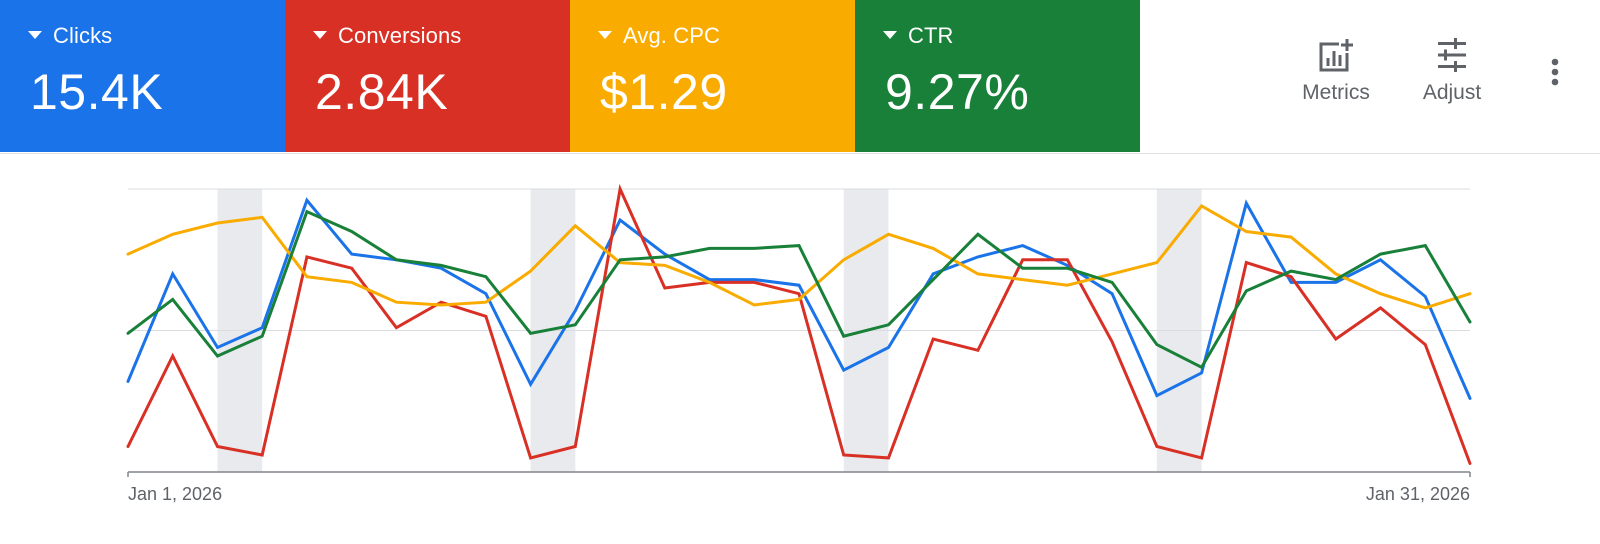 The height and width of the screenshot is (544, 1600). Describe the element at coordinates (83, 35) in the screenshot. I see `metric-label: Clicks` at that location.